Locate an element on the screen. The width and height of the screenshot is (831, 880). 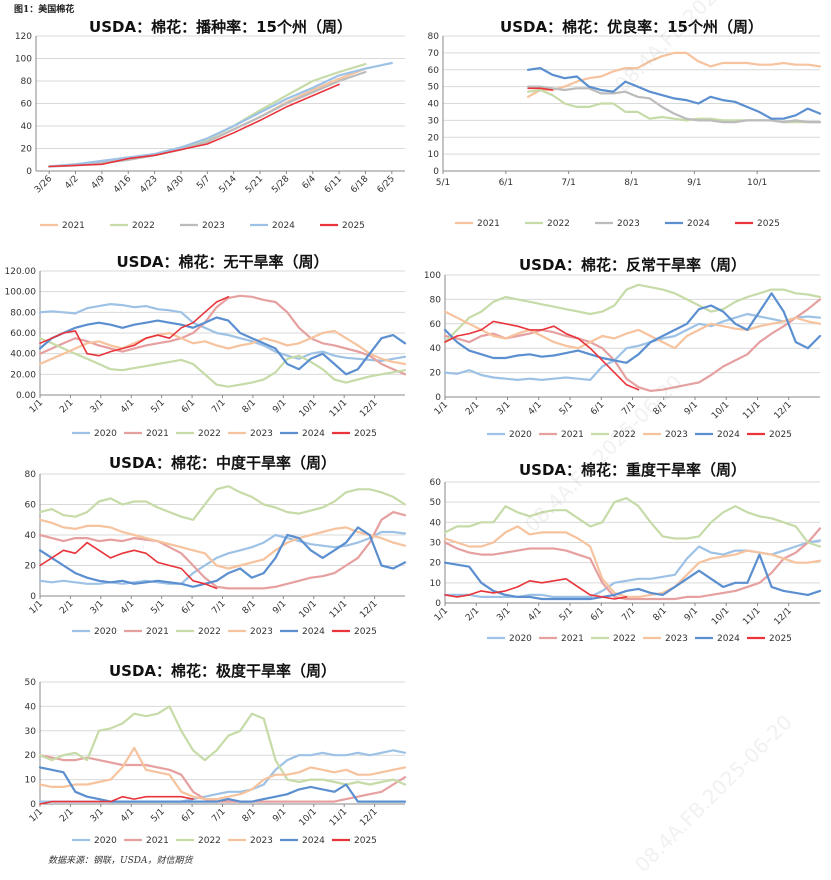
x-tick-label: 5/14 is located at coordinates (228, 185).